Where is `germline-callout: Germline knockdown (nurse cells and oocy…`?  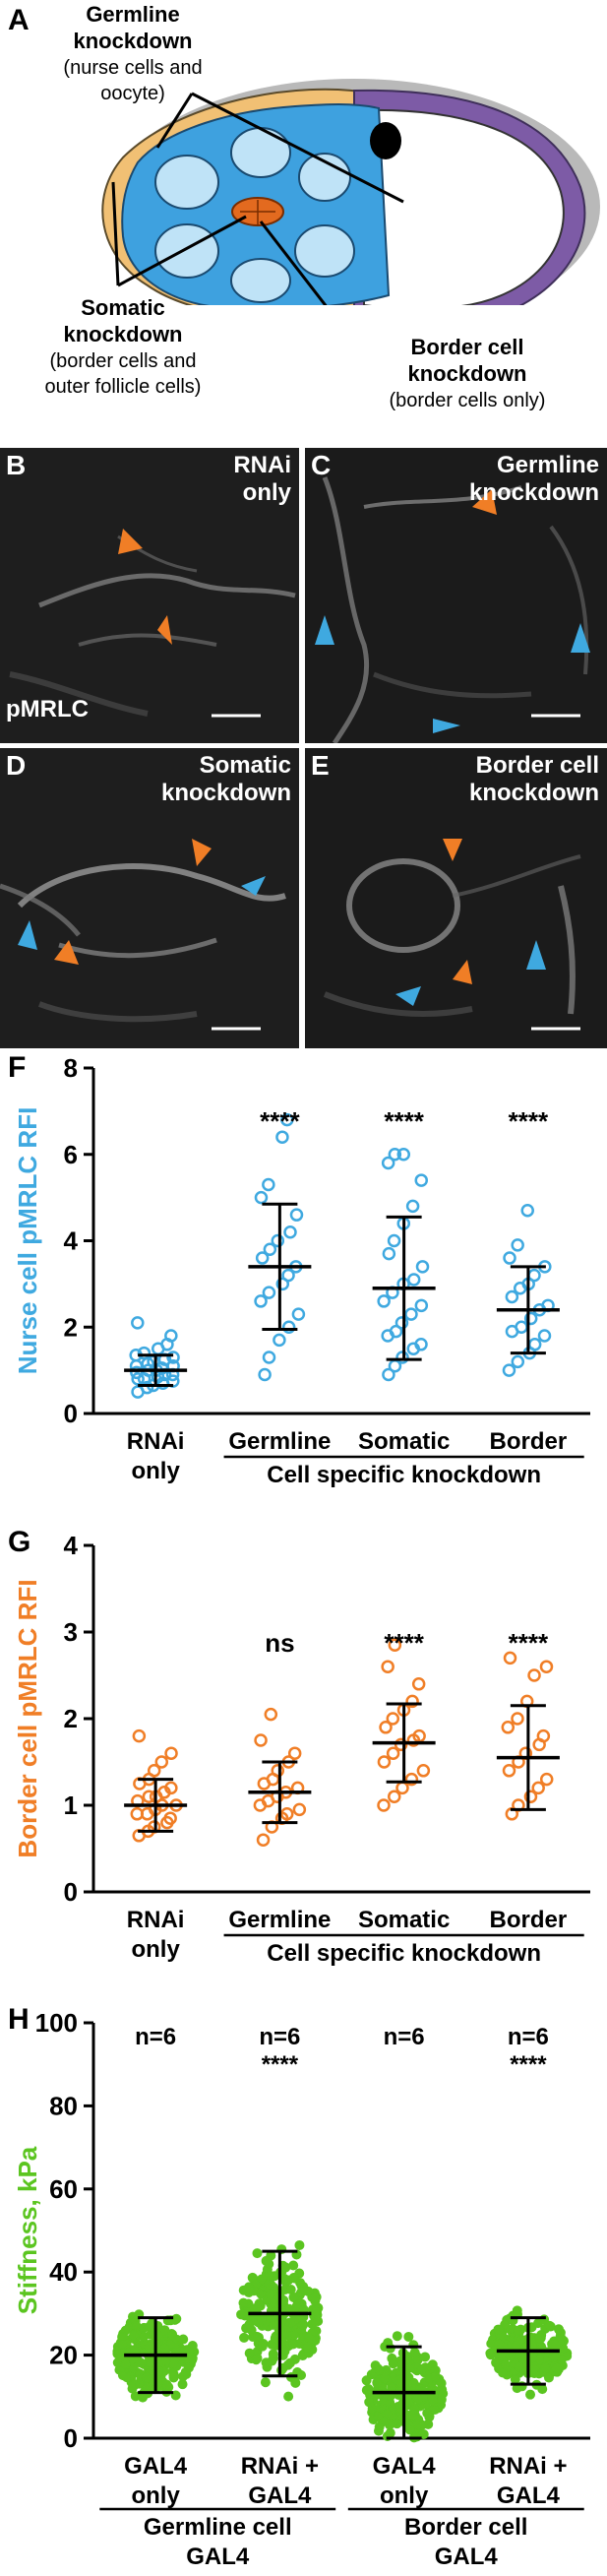
germline-callout: Germline knockdown (nurse cells and oocy… is located at coordinates (133, 53).